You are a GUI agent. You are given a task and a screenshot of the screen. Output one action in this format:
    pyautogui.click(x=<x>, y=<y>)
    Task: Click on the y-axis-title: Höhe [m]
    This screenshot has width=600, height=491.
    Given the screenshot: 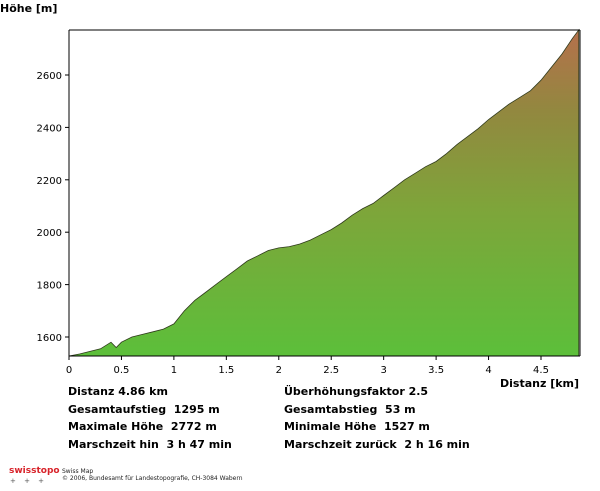 What is the action you would take?
    pyautogui.click(x=28, y=8)
    